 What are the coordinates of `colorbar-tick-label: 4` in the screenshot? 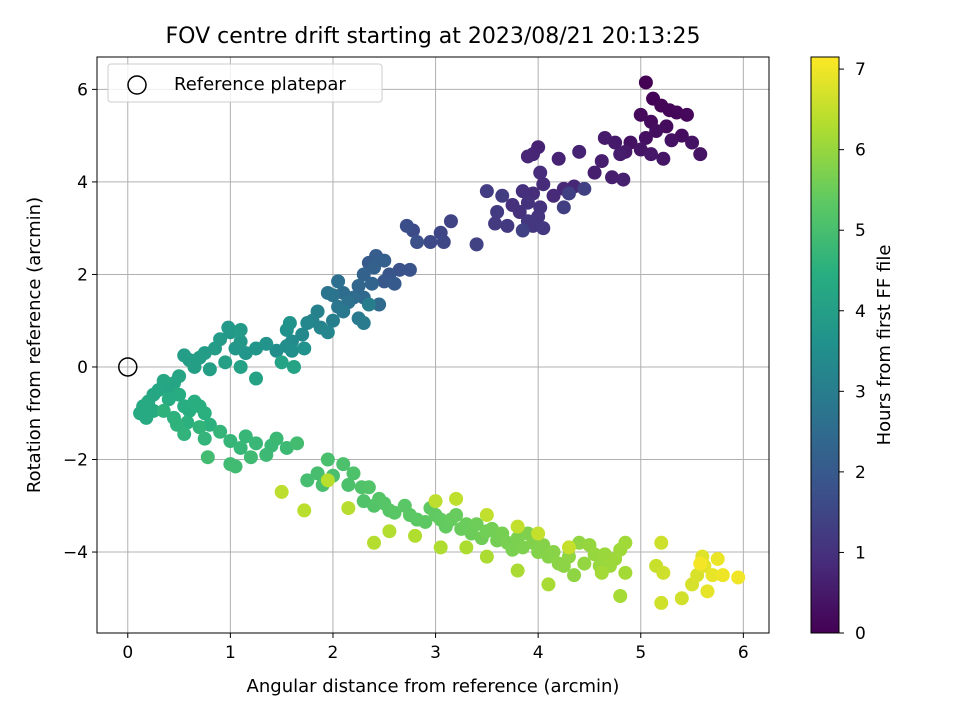 It's located at (860, 312).